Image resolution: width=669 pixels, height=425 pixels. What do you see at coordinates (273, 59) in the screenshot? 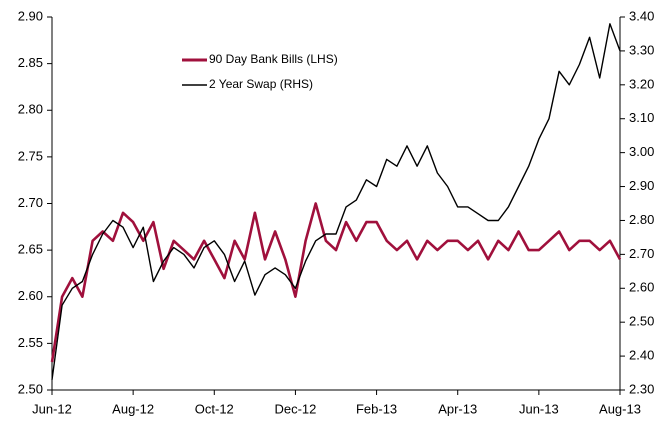
I see `legend-label: 90 Day Bank Bills (LHS)` at bounding box center [273, 59].